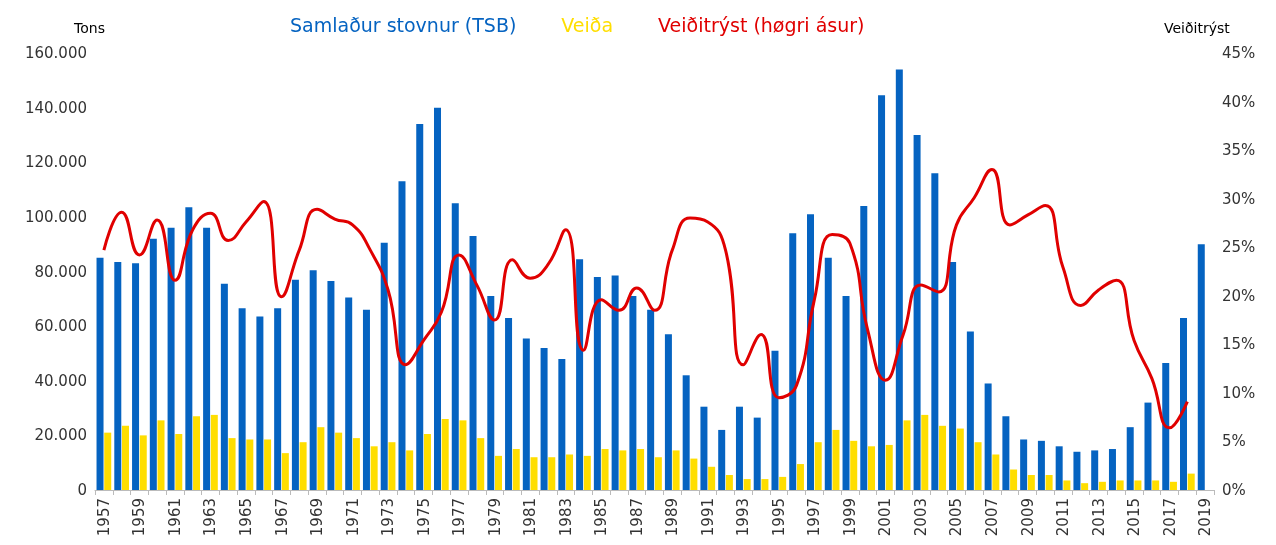  I want to click on y2-tick-label: 40%, so click(1239, 101).